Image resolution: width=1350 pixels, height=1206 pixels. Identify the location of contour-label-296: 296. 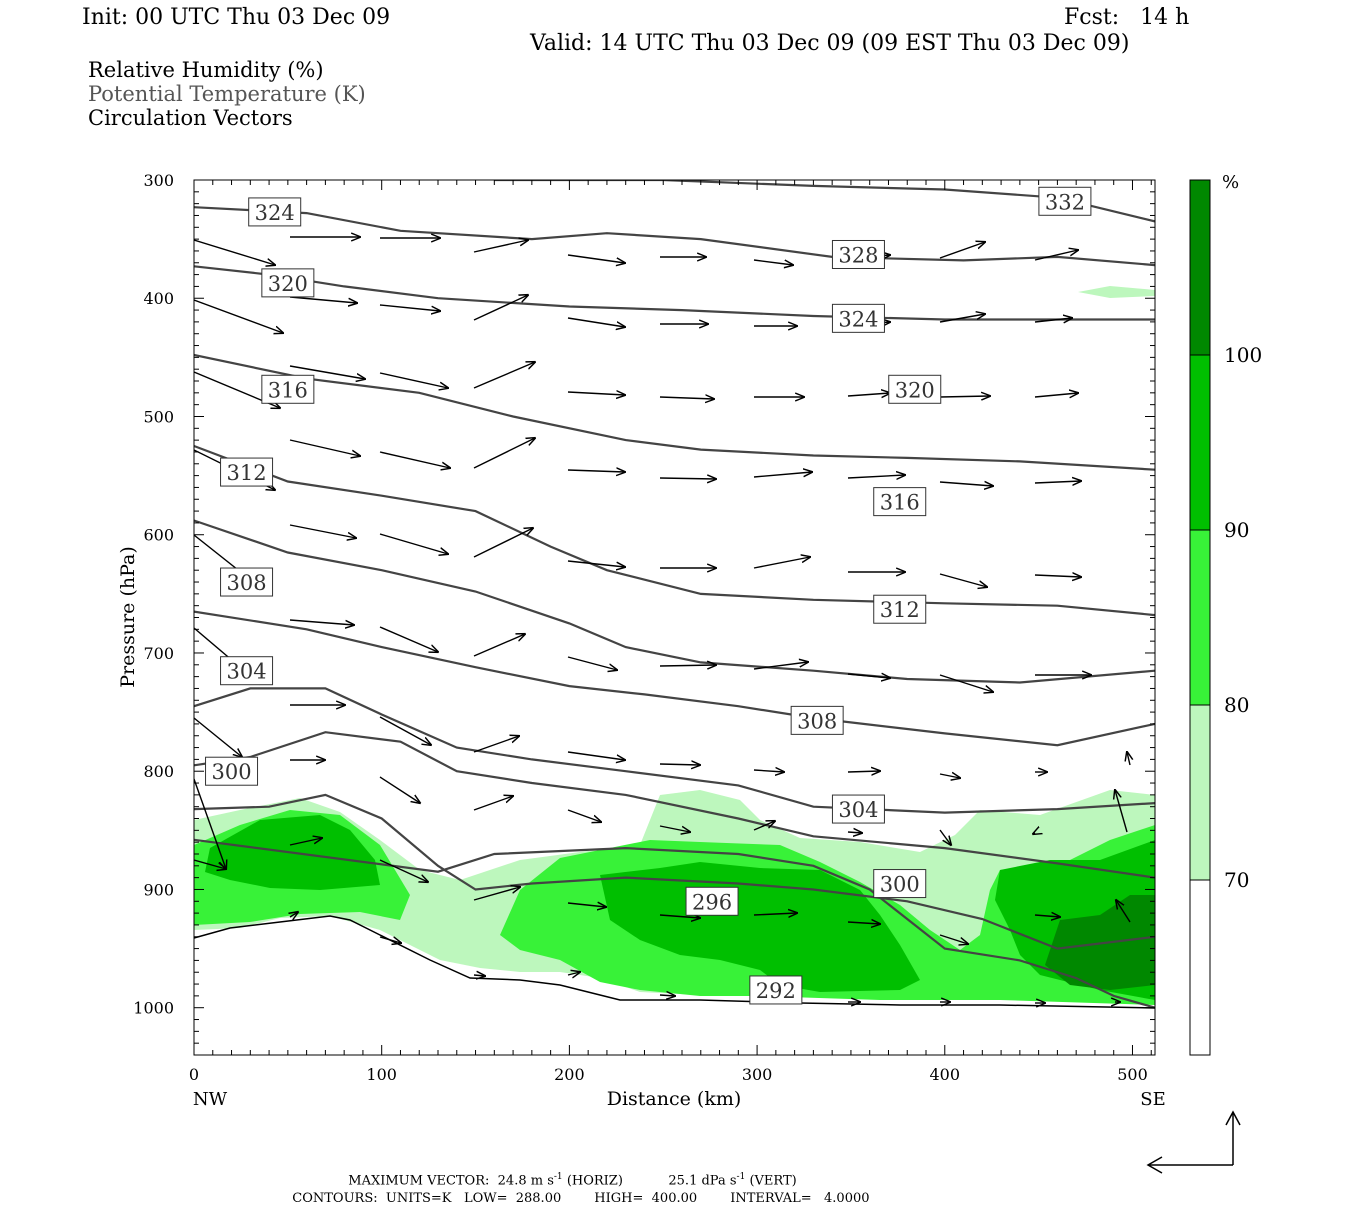
(712, 901).